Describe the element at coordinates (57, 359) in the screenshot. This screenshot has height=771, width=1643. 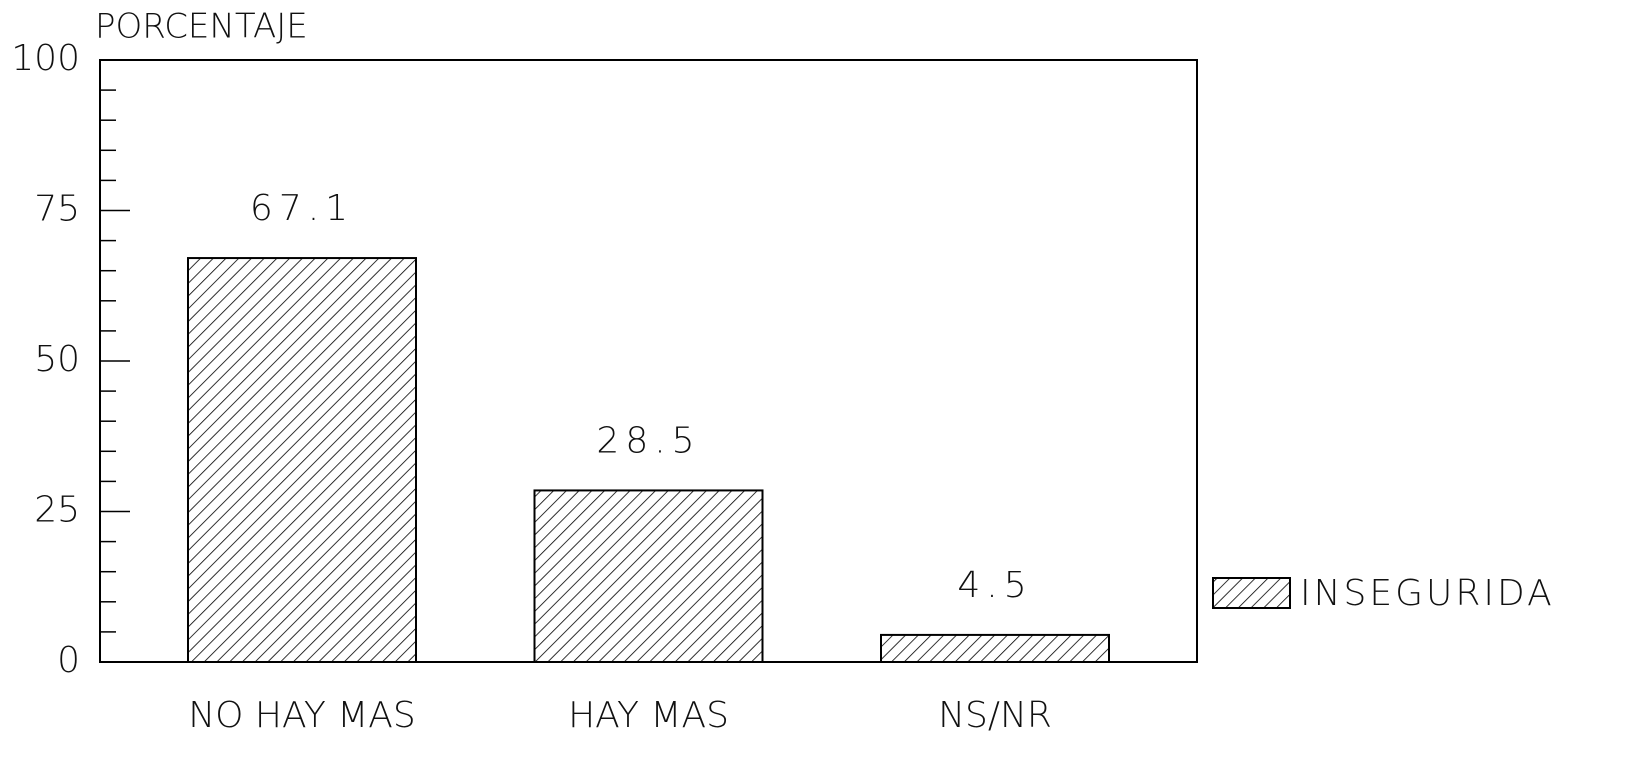
I see `y-tick-label: 50` at that location.